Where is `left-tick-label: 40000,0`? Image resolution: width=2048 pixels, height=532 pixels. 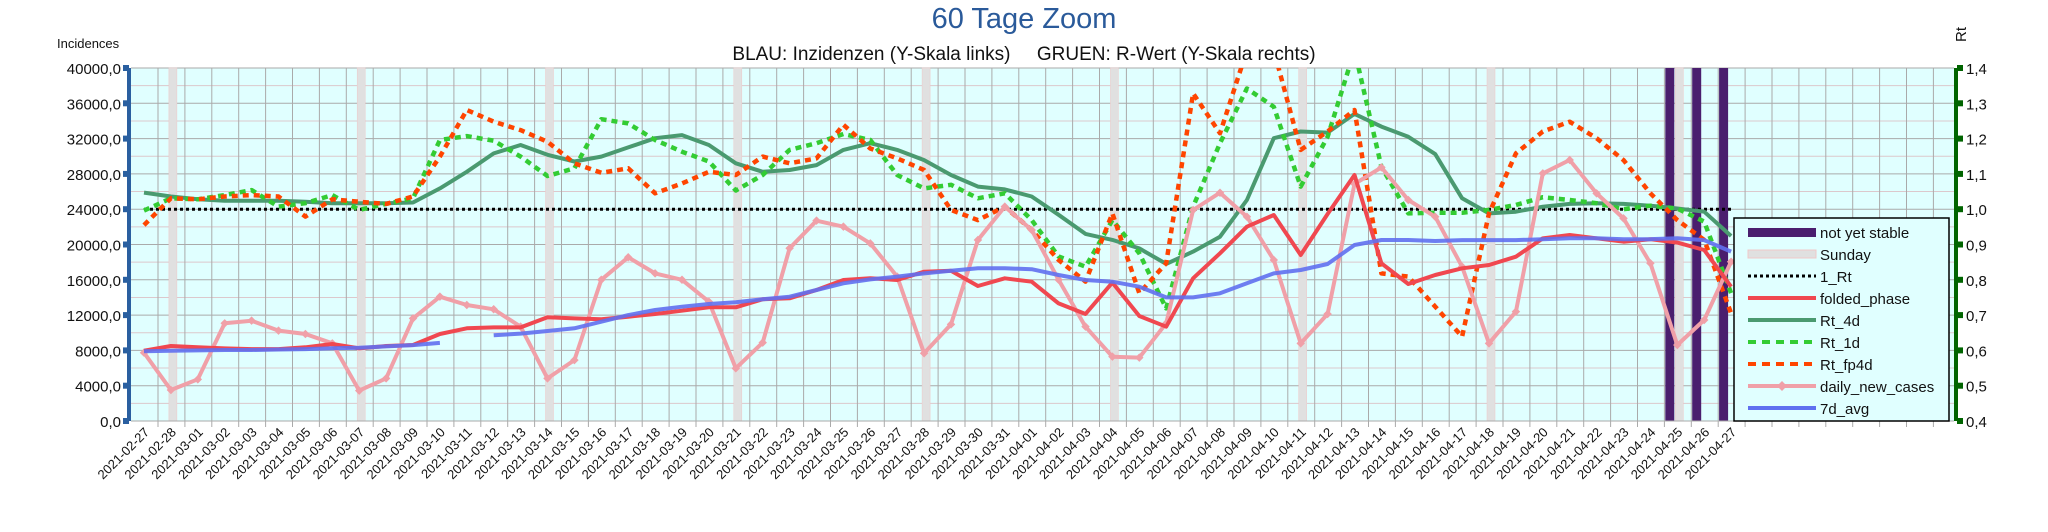 left-tick-label: 40000,0 is located at coordinates (94, 69).